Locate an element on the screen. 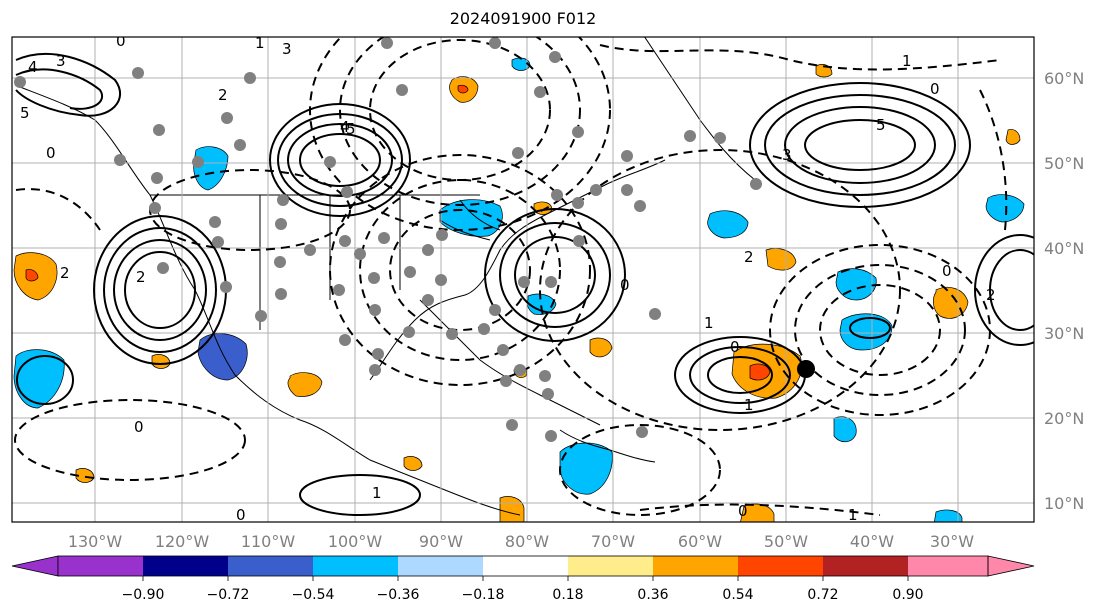 This screenshot has width=1105, height=615. colorbar-tick-label: −0.18 is located at coordinates (483, 595).